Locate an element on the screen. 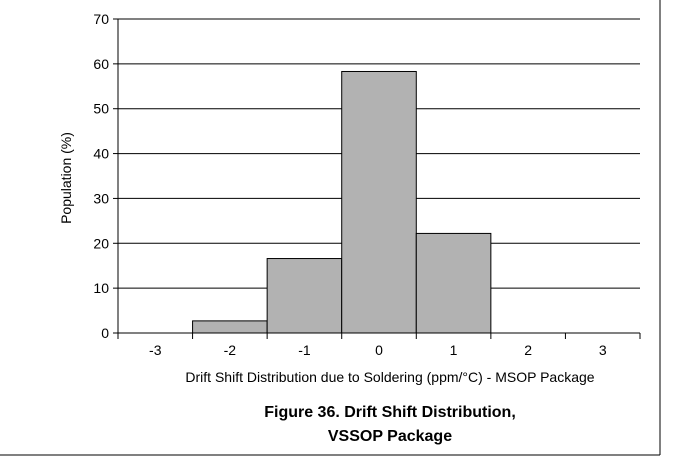 The height and width of the screenshot is (473, 673). y-tick-label-10: 10 is located at coordinates (101, 288).